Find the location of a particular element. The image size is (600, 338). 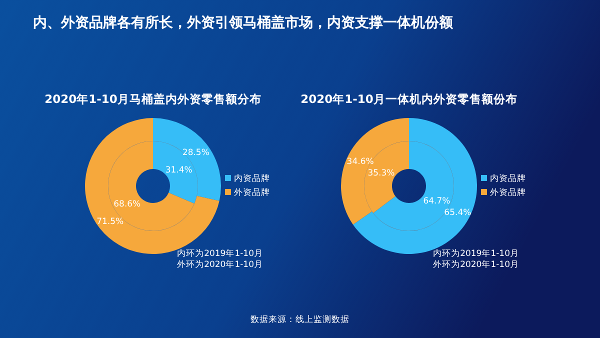

data-label: 28.5% is located at coordinates (196, 153).